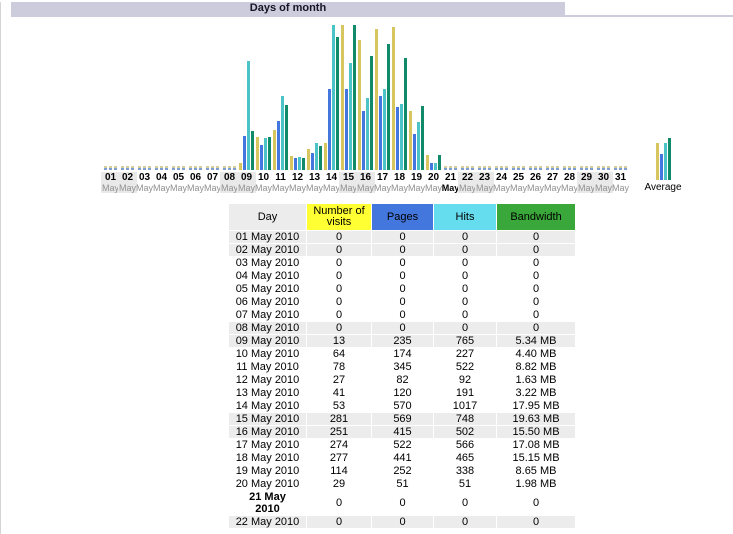  Describe the element at coordinates (402, 380) in the screenshot. I see `cell-pages: 82` at that location.